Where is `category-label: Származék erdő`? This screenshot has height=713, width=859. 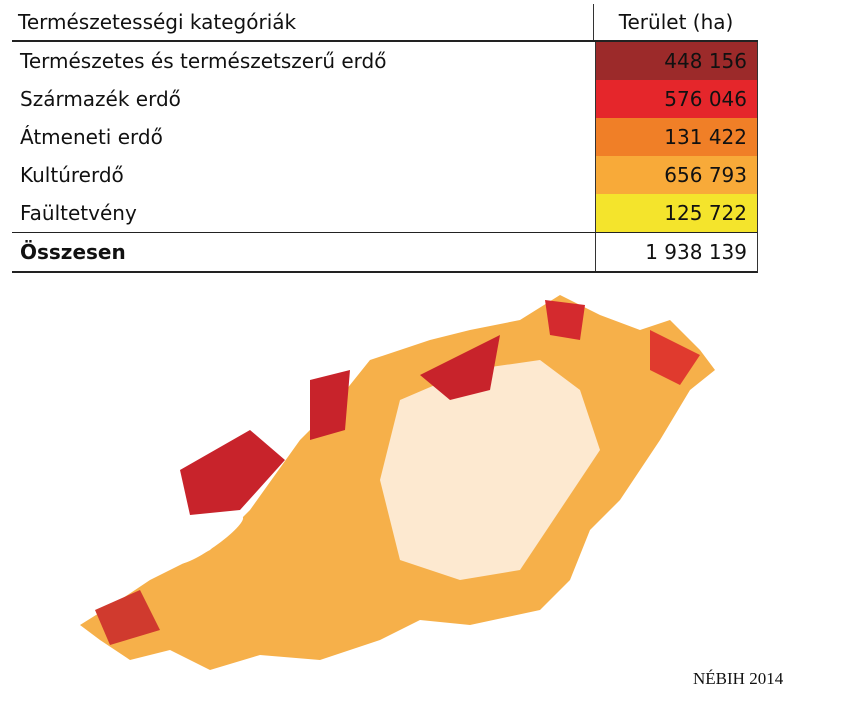 category-label: Származék erdő is located at coordinates (100, 99).